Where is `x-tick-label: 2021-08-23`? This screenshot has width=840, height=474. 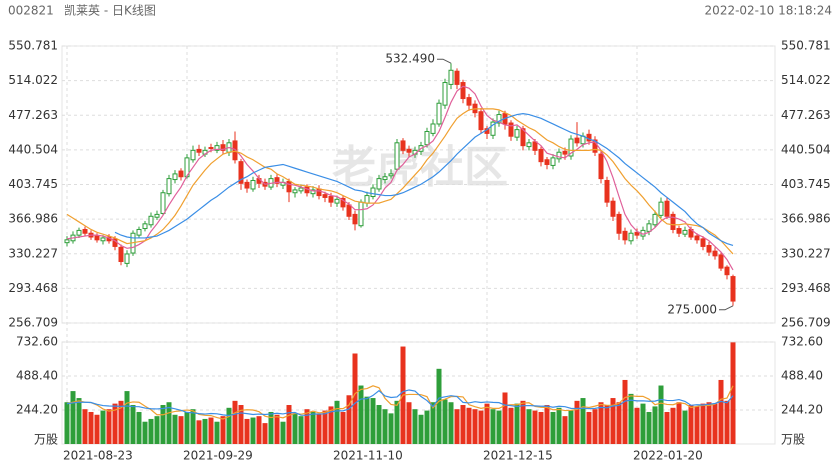 x-tick-label: 2021-08-23 is located at coordinates (98, 456).